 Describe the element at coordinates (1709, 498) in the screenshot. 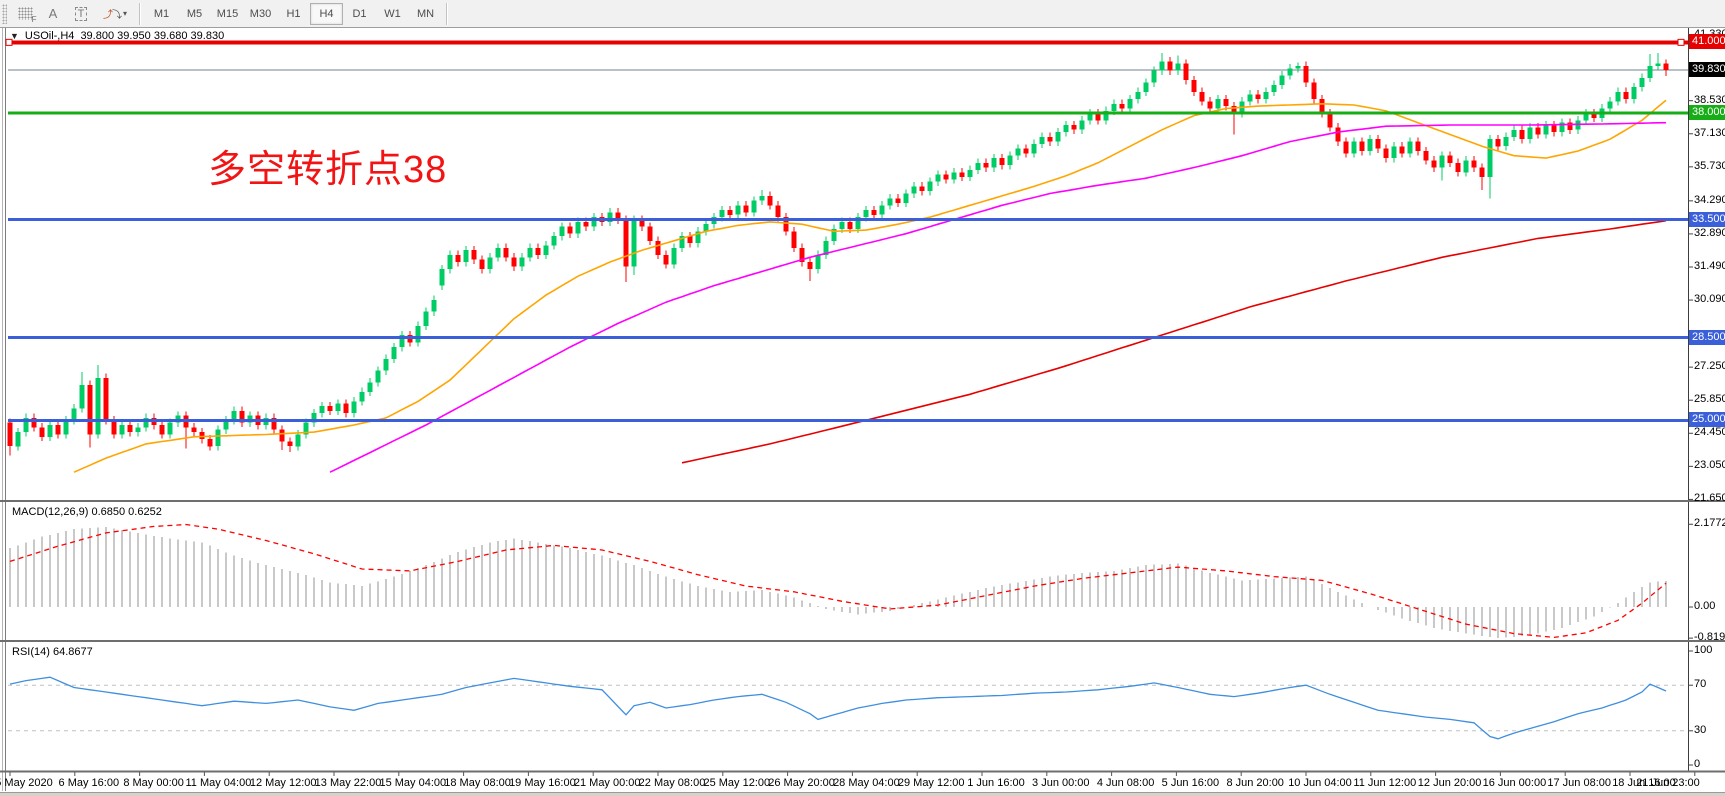

I see `price-tick-21.650: 21.650` at that location.